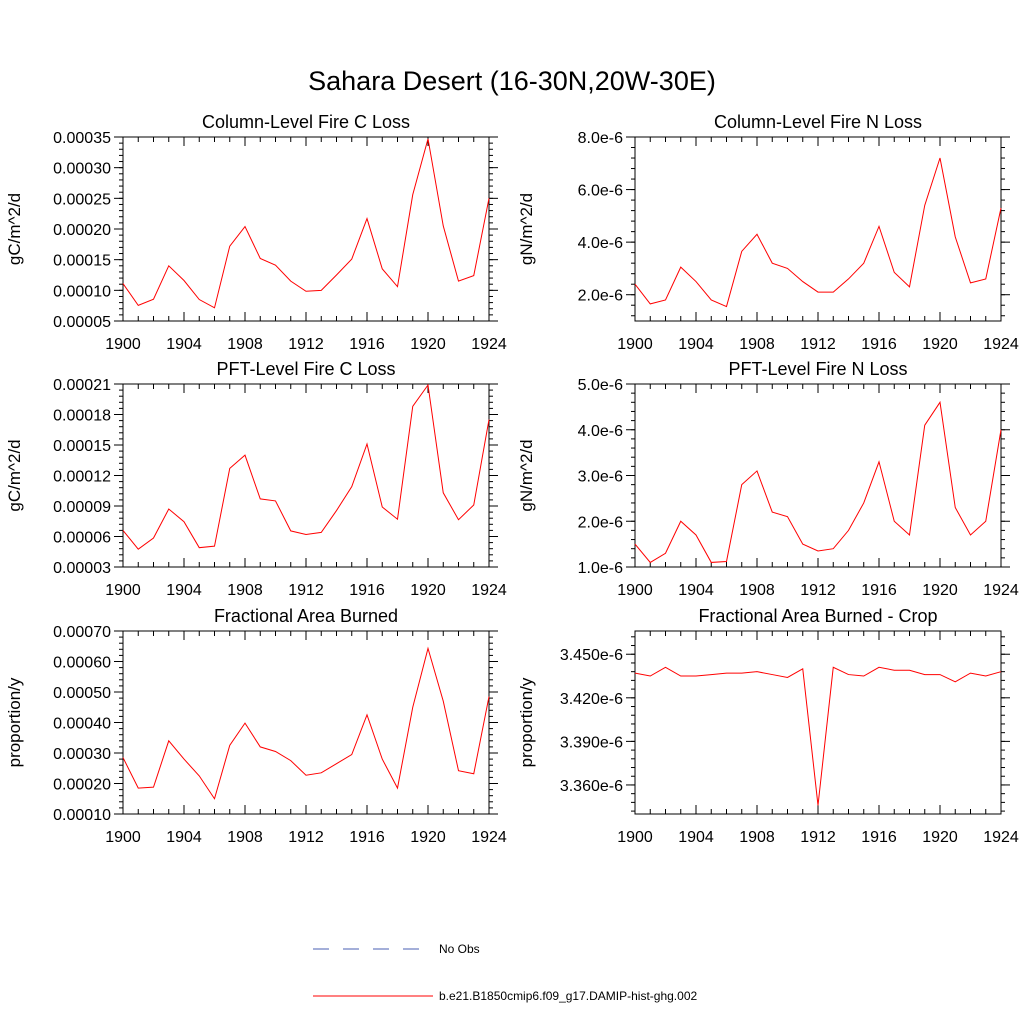  What do you see at coordinates (82, 385) in the screenshot?
I see `y-tick-label: 0.00021` at bounding box center [82, 385].